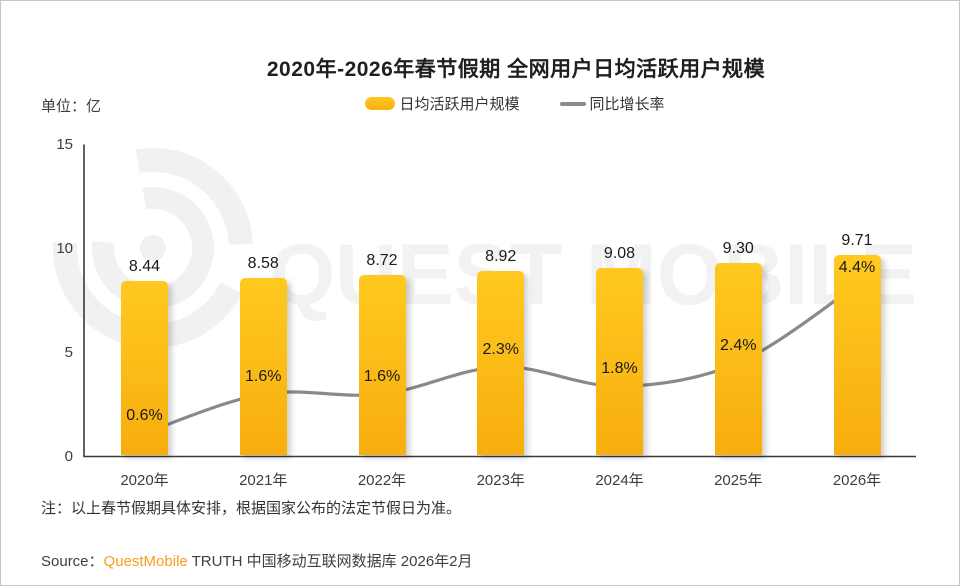 Image resolution: width=960 pixels, height=586 pixels. What do you see at coordinates (144, 266) in the screenshot?
I see `bar-value-label: 8.44` at bounding box center [144, 266].